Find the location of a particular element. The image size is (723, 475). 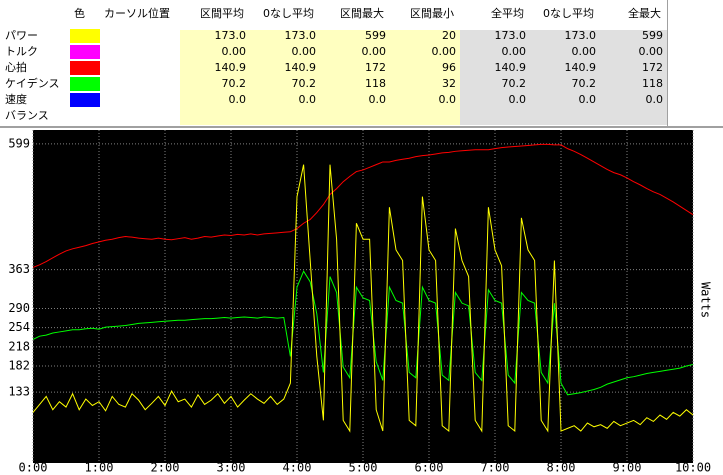

column-header: 色 is located at coordinates (79, 13).